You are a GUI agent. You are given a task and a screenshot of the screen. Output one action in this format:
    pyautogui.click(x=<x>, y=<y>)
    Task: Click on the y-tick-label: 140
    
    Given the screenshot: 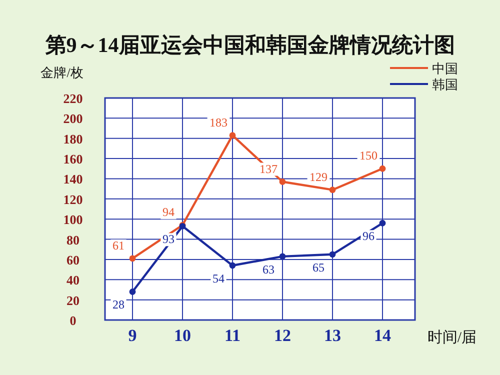 What is the action you would take?
    pyautogui.click(x=73, y=179)
    